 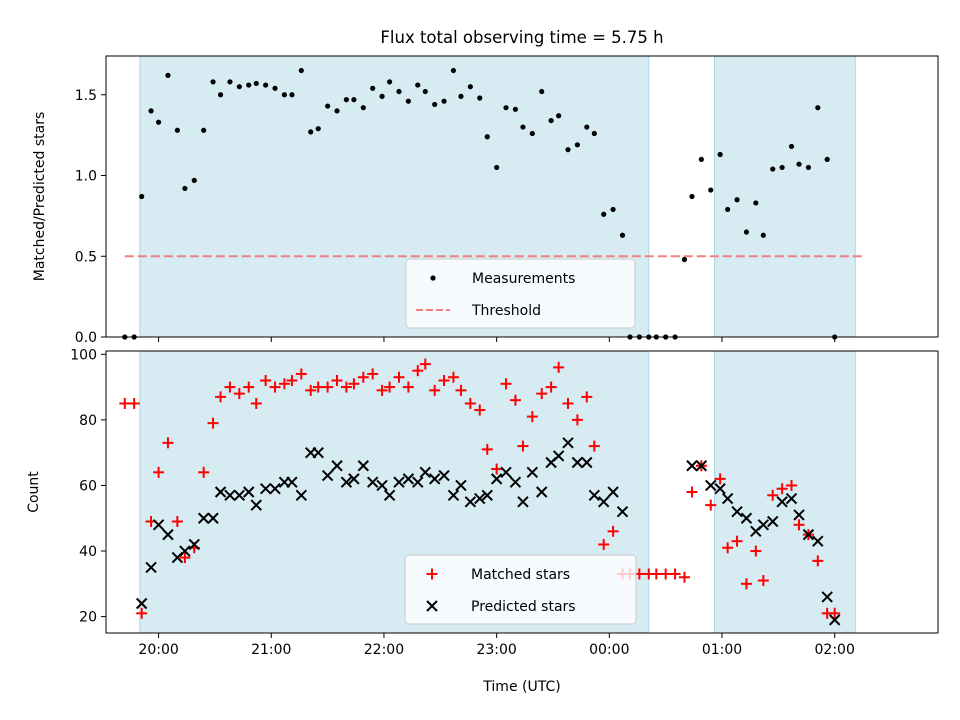 What do you see at coordinates (271, 650) in the screenshot?
I see `x-tick-label-1: 21:00` at bounding box center [271, 650].